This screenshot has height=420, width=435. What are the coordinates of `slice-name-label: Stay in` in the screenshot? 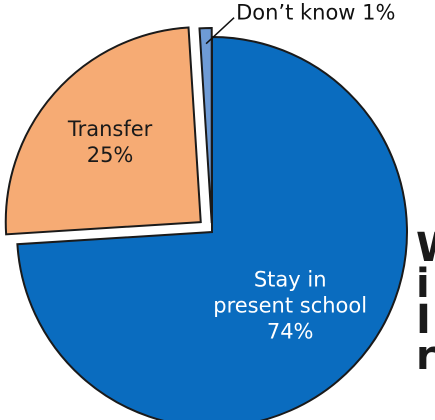 It's located at (290, 279).